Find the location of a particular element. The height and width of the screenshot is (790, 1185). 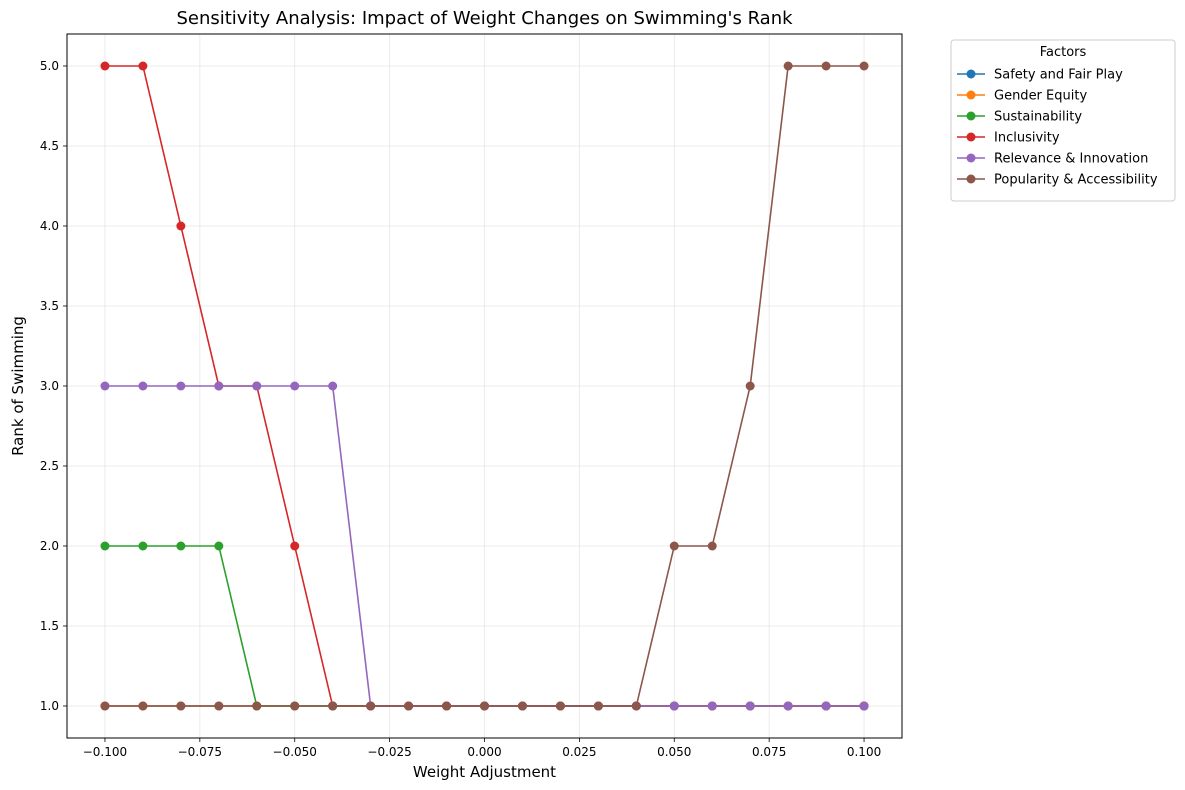

y-tick-label: 1.5 is located at coordinates (49, 626).